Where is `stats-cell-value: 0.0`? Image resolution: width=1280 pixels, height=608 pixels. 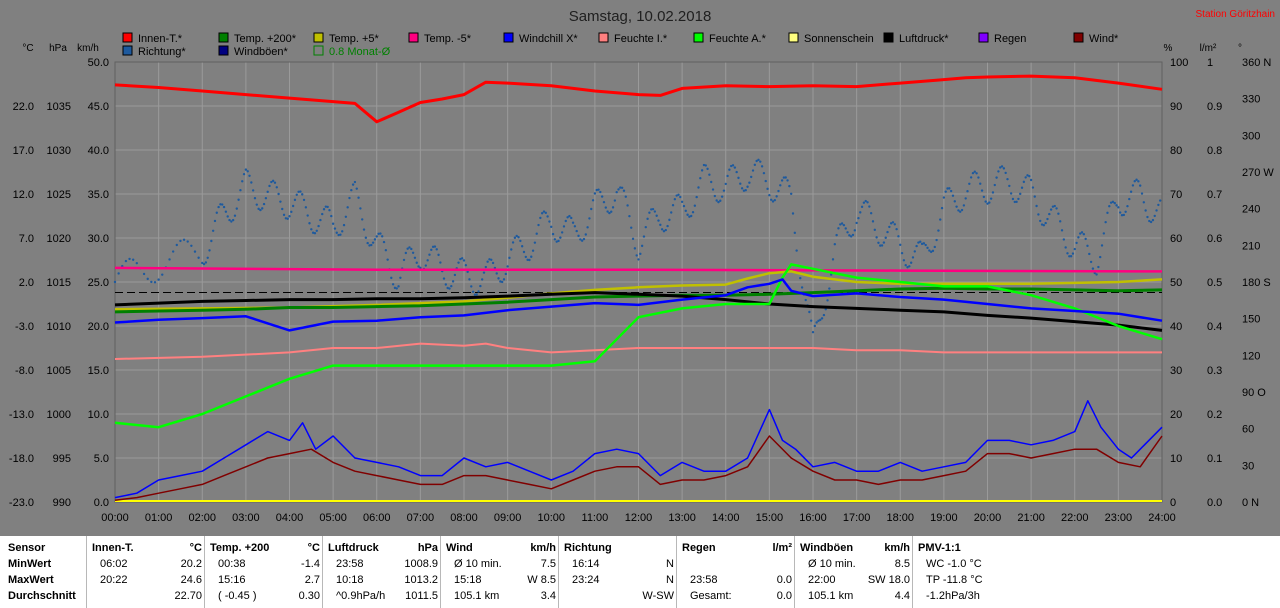
stats-cell-value: 0.0 is located at coordinates (784, 580).